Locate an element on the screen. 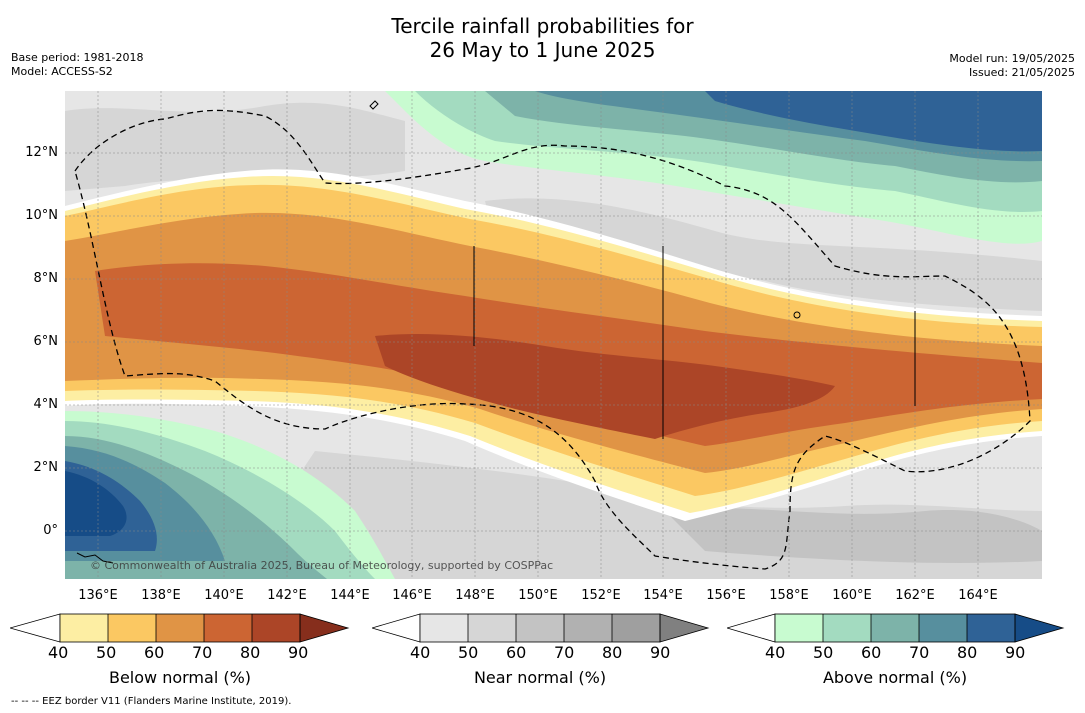 Image resolution: width=1085 pixels, height=713 pixels. run-info: Model run: 19/05/2025 Issued: 21/05/2025 is located at coordinates (1012, 66).